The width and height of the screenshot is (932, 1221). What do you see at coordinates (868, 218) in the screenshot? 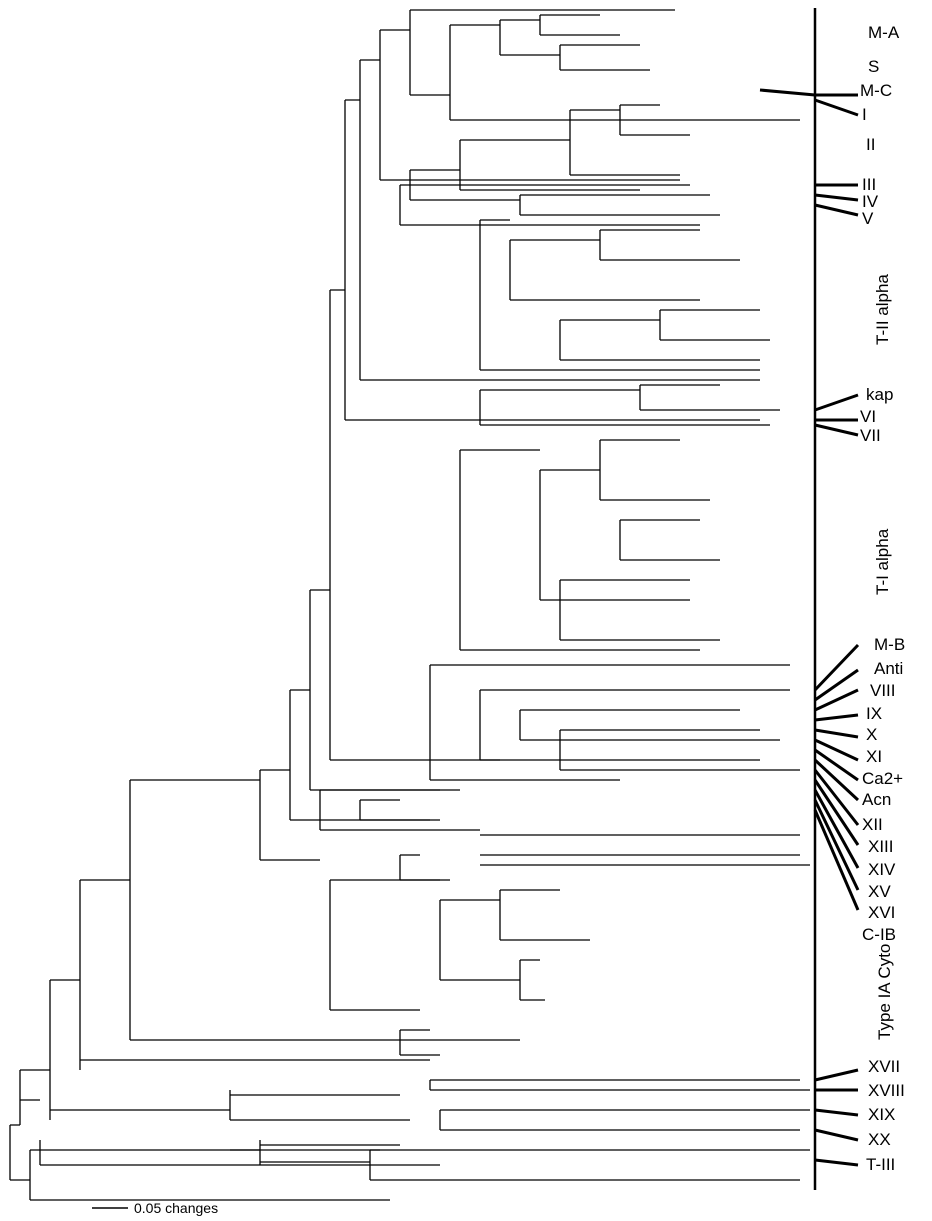
I see `label-v: V` at bounding box center [868, 218].